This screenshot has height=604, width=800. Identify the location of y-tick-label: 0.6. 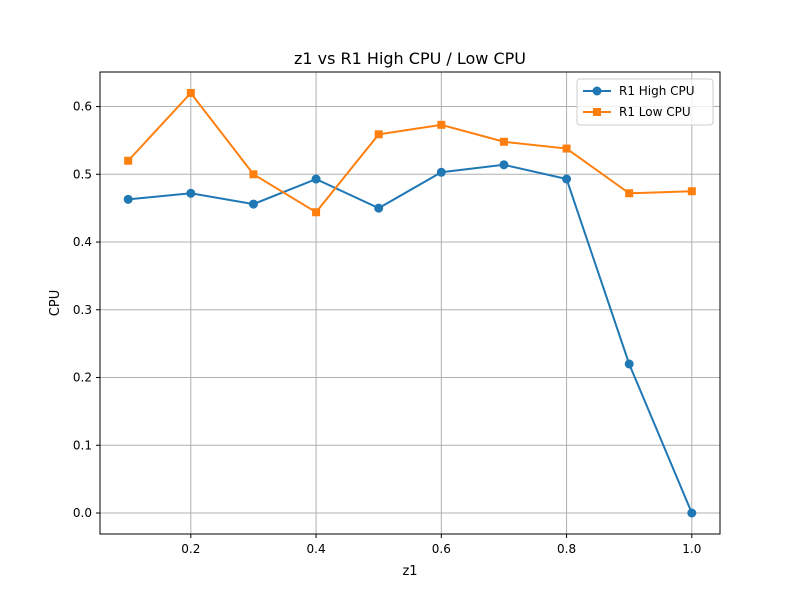
(82, 107).